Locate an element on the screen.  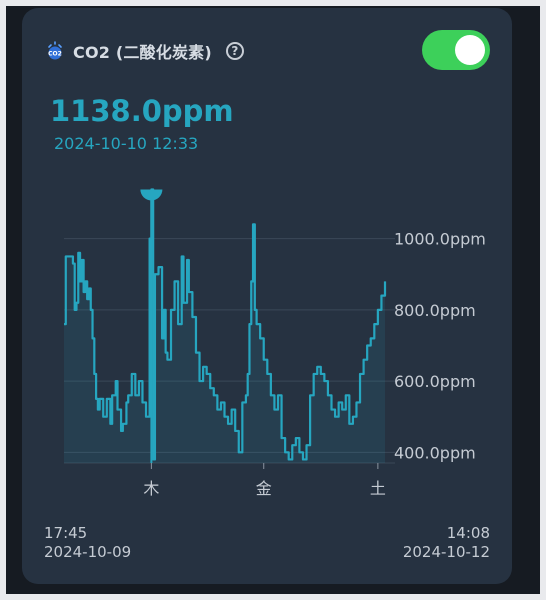
x-tick-label: 土 is located at coordinates (378, 488).